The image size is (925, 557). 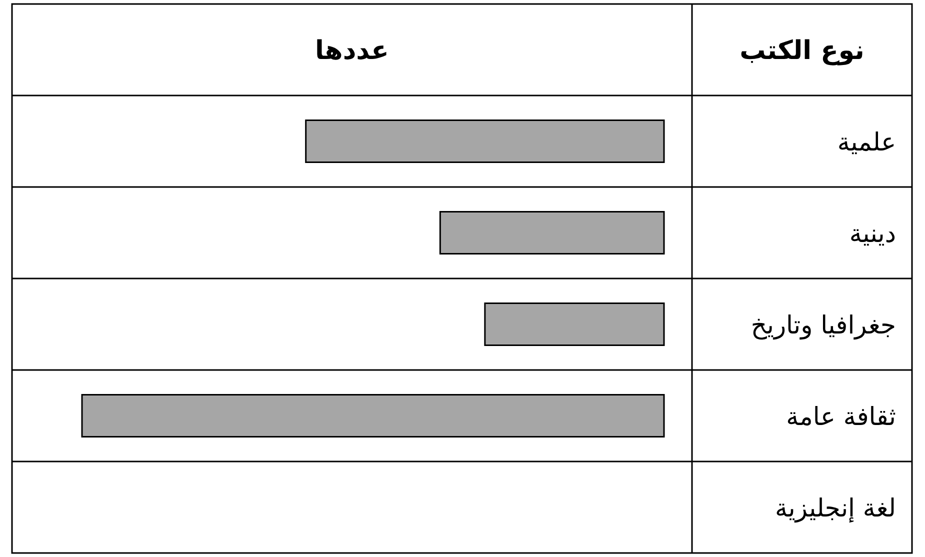 What do you see at coordinates (841, 416) in the screenshot?
I see `y-tick-label: ثقافة عامة` at bounding box center [841, 416].